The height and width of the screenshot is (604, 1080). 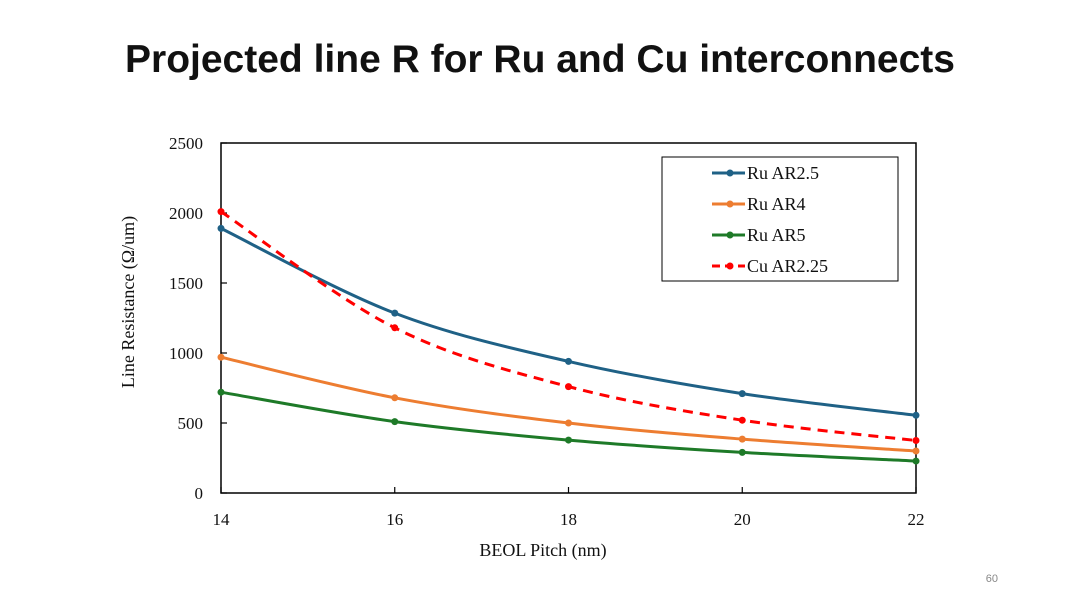 What do you see at coordinates (186, 213) in the screenshot?
I see `y-tick-label: 2000` at bounding box center [186, 213].